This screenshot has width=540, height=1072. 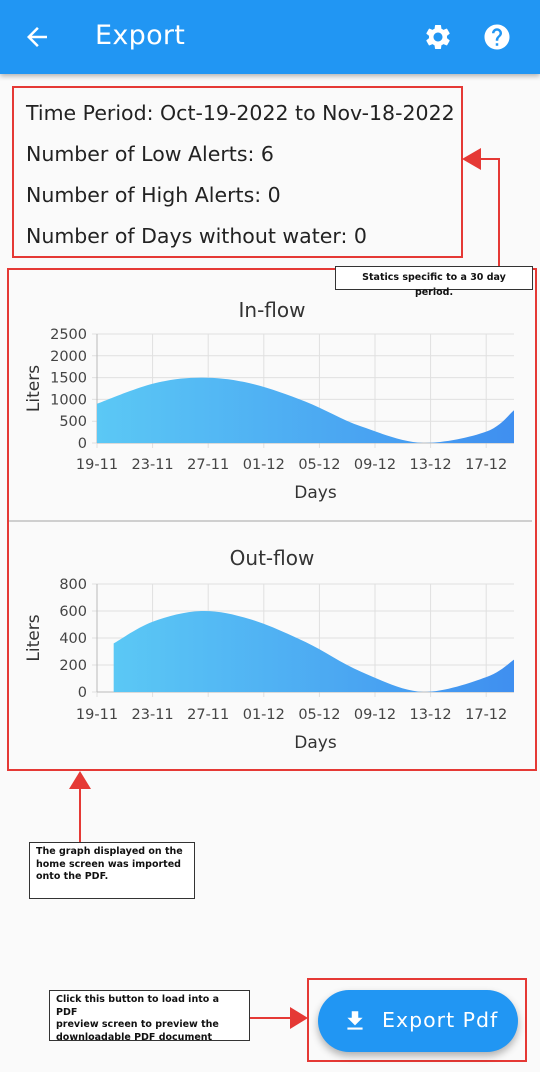 I want to click on y-tick-label: 2500, so click(x=68, y=335).